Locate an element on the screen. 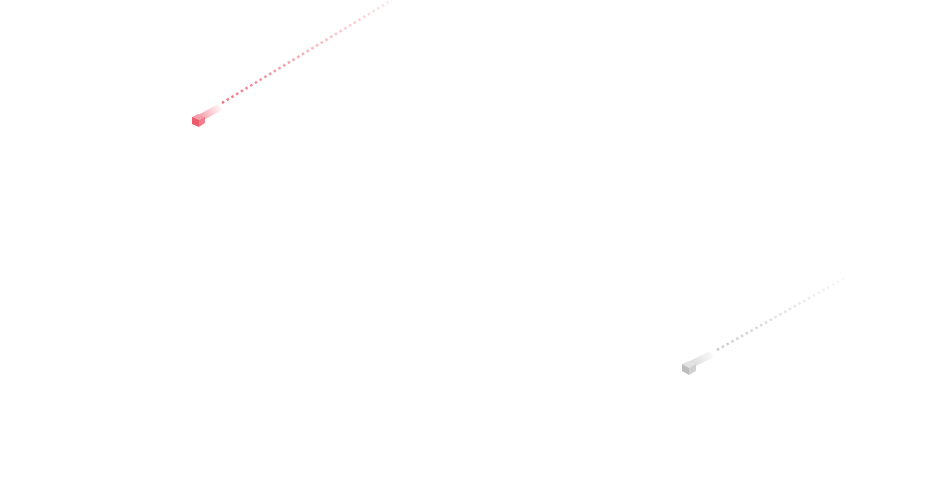 The image size is (930, 500). red-meteor is located at coordinates (292, 63).